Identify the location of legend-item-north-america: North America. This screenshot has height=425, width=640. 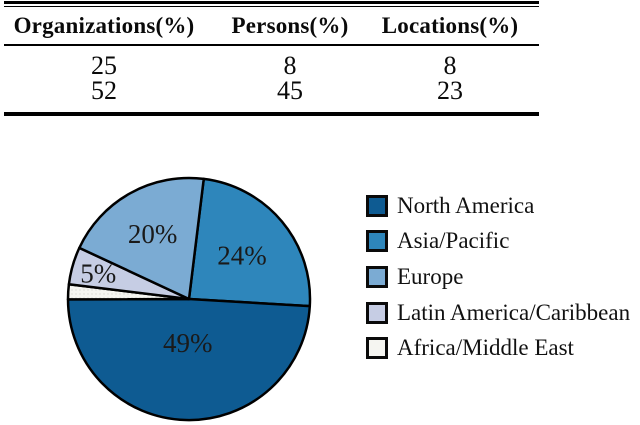
(498, 205).